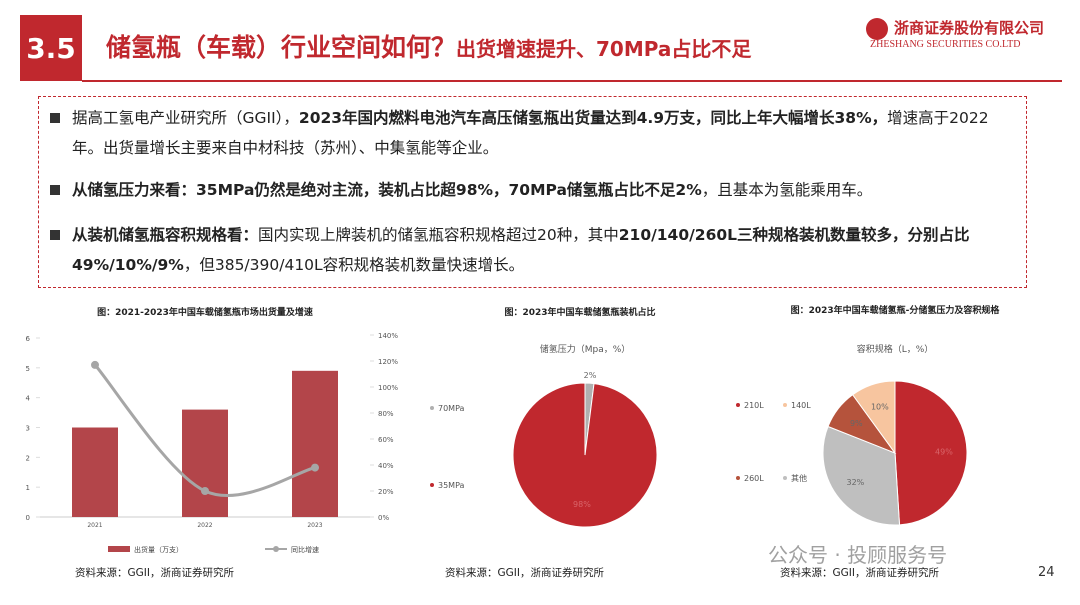 This screenshot has width=1080, height=605. What do you see at coordinates (579, 312) in the screenshot?
I see `chart-title: 图：2023年中国车载储氢瓶装机占比` at bounding box center [579, 312].